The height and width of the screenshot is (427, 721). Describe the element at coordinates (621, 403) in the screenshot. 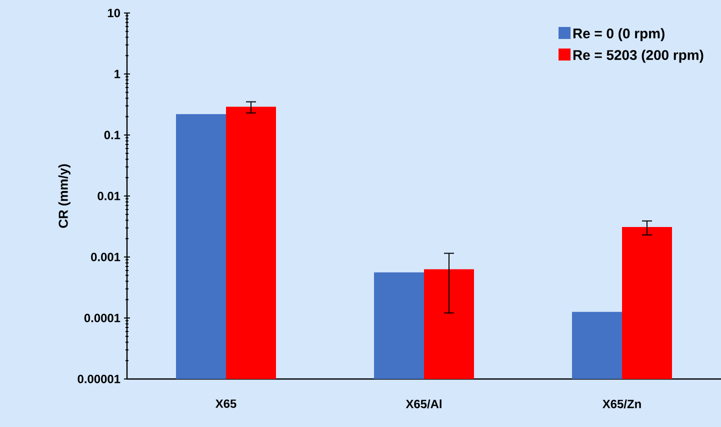

I see `x-tick-label: X65/Zn` at that location.